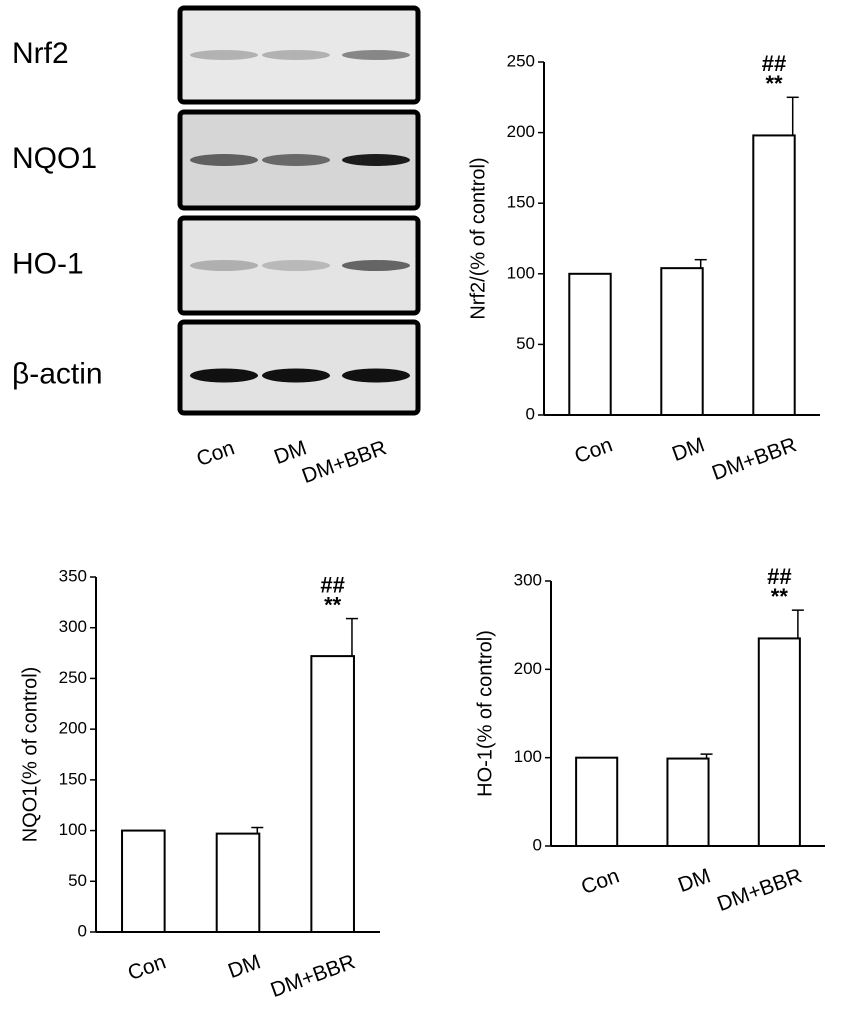 This screenshot has width=850, height=1024. I want to click on lane-label: Con, so click(216, 453).